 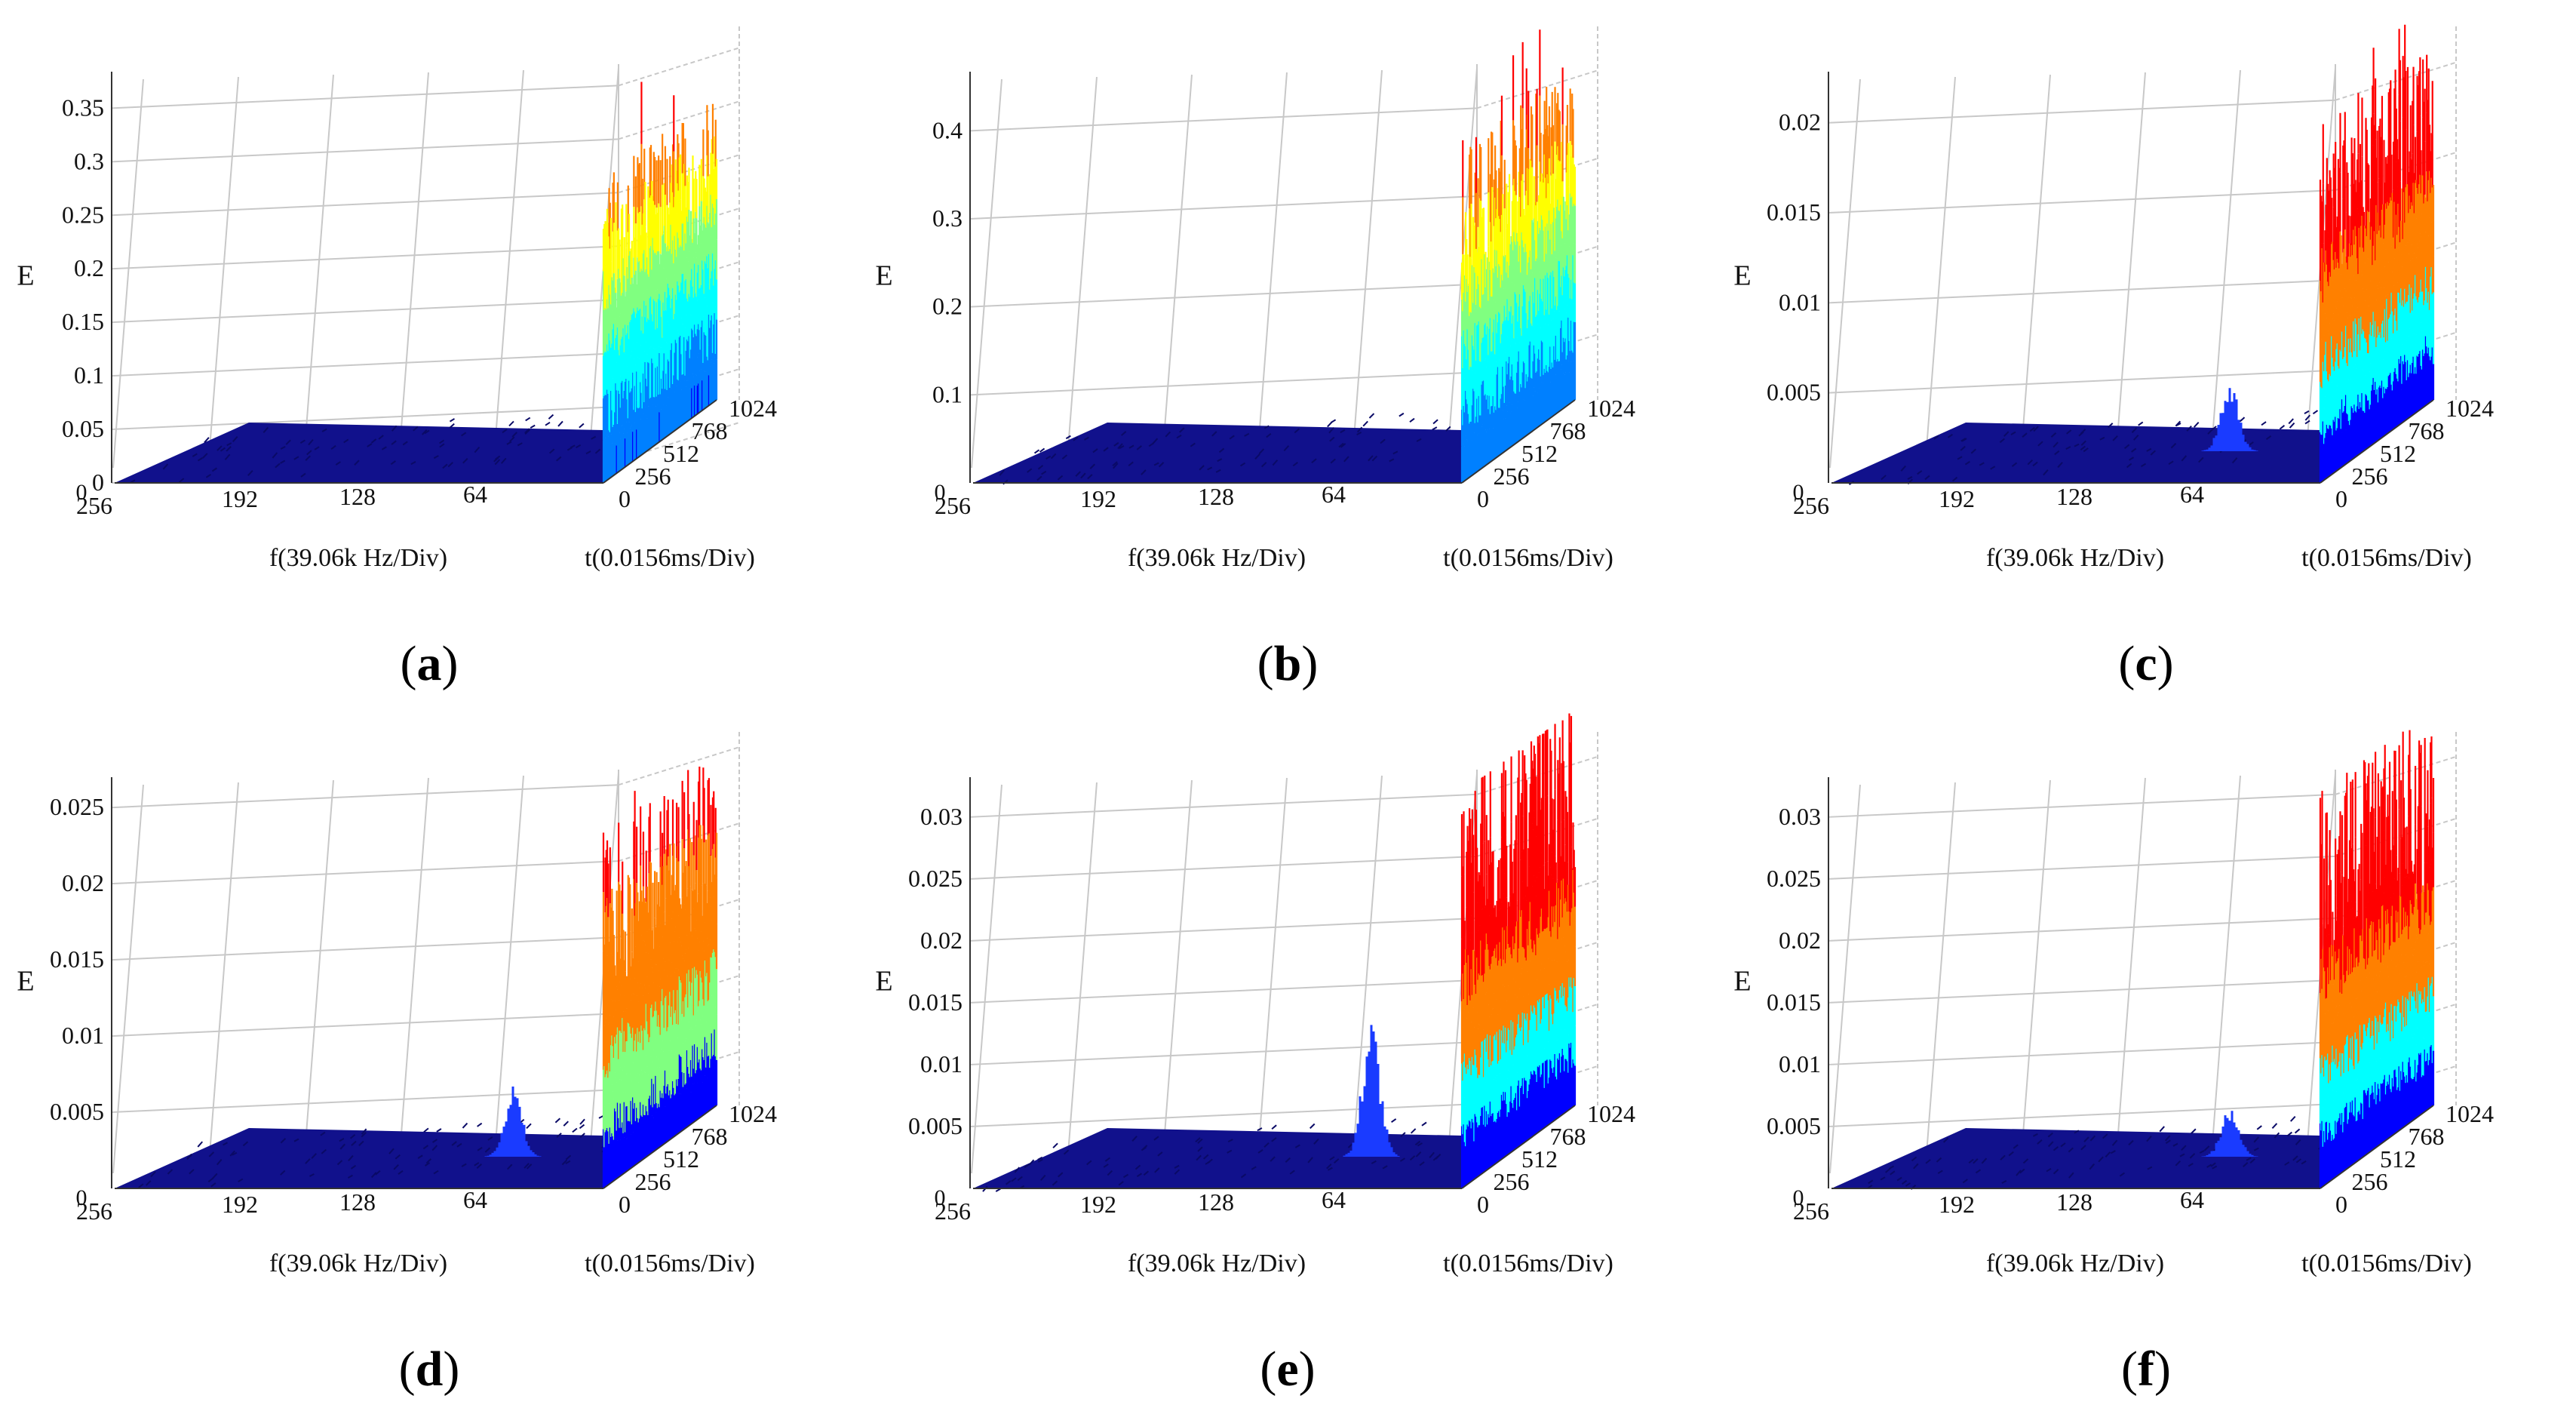 I want to click on caption-f: (f), so click(x=2146, y=1369).